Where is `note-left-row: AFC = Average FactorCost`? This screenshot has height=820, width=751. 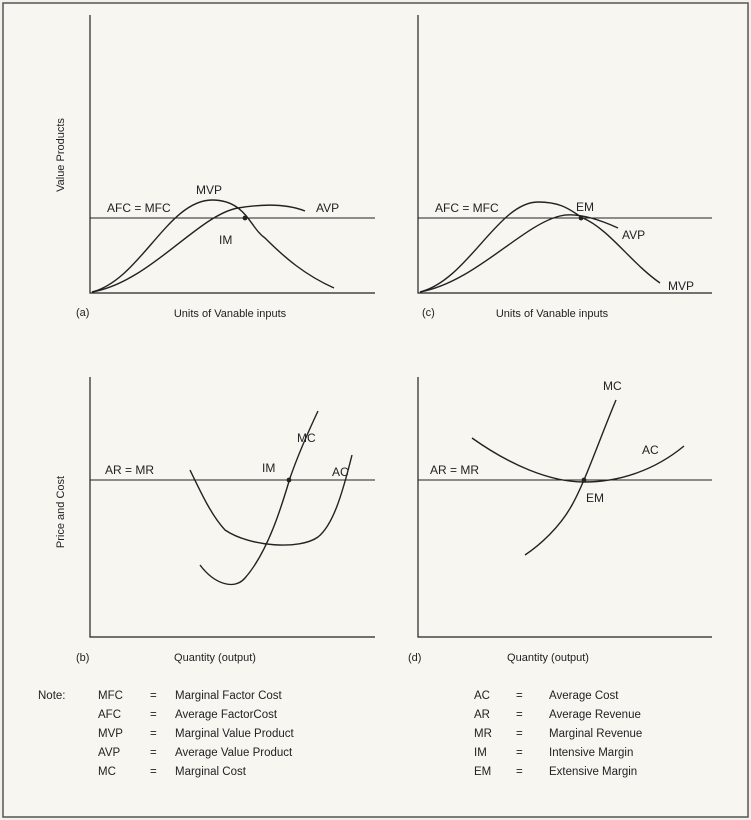 note-left-row: AFC = Average FactorCost is located at coordinates (188, 715).